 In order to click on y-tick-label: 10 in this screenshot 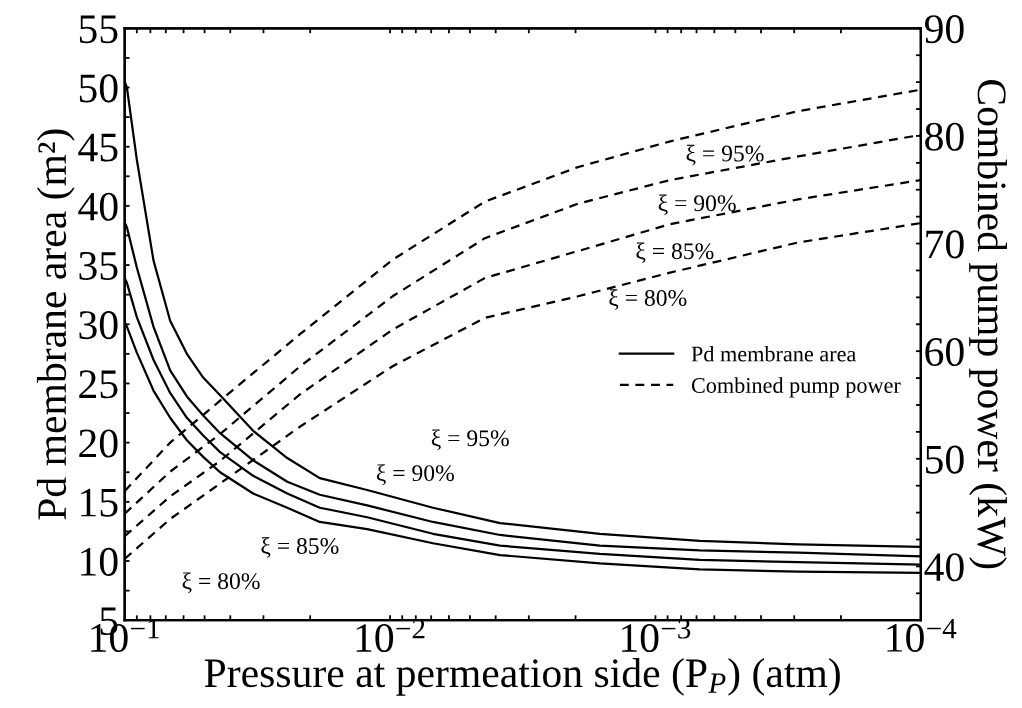, I will do `click(99, 561)`.